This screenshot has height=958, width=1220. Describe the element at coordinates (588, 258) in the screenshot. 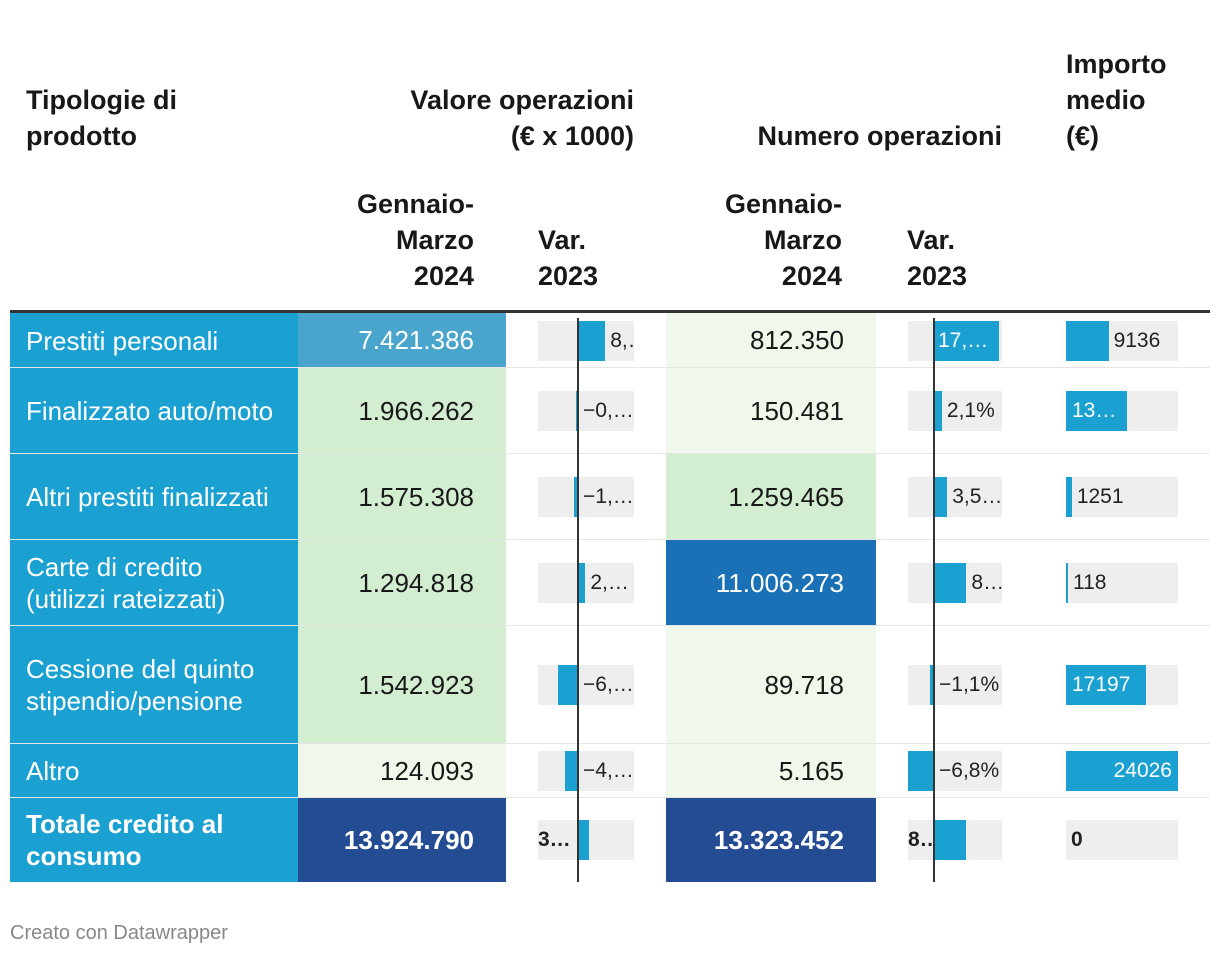

I see `header-var-valore: Var. 2023` at that location.